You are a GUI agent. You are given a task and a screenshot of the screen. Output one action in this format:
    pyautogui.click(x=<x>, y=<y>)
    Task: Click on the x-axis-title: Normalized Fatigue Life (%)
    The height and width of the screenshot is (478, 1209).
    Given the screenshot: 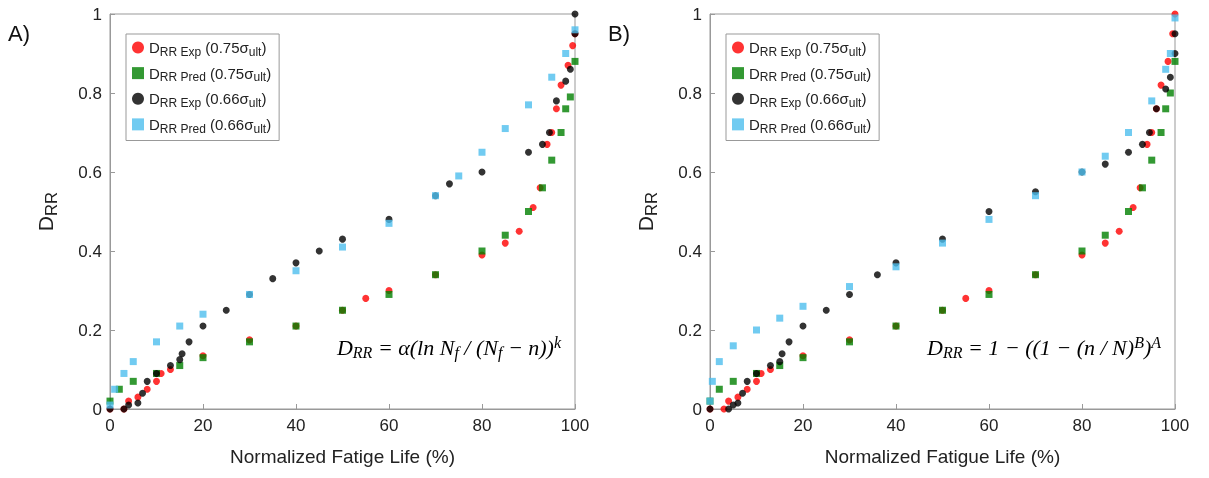 What is the action you would take?
    pyautogui.click(x=942, y=456)
    